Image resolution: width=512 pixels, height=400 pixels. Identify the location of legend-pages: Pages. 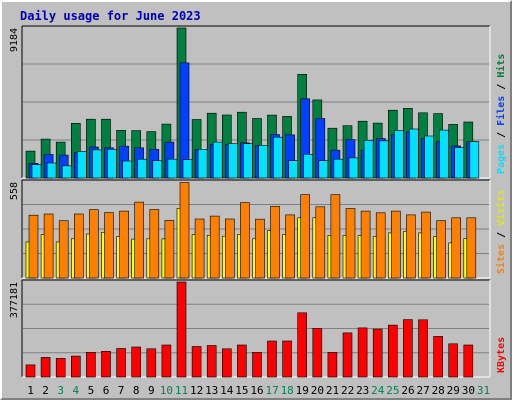
(501, 159).